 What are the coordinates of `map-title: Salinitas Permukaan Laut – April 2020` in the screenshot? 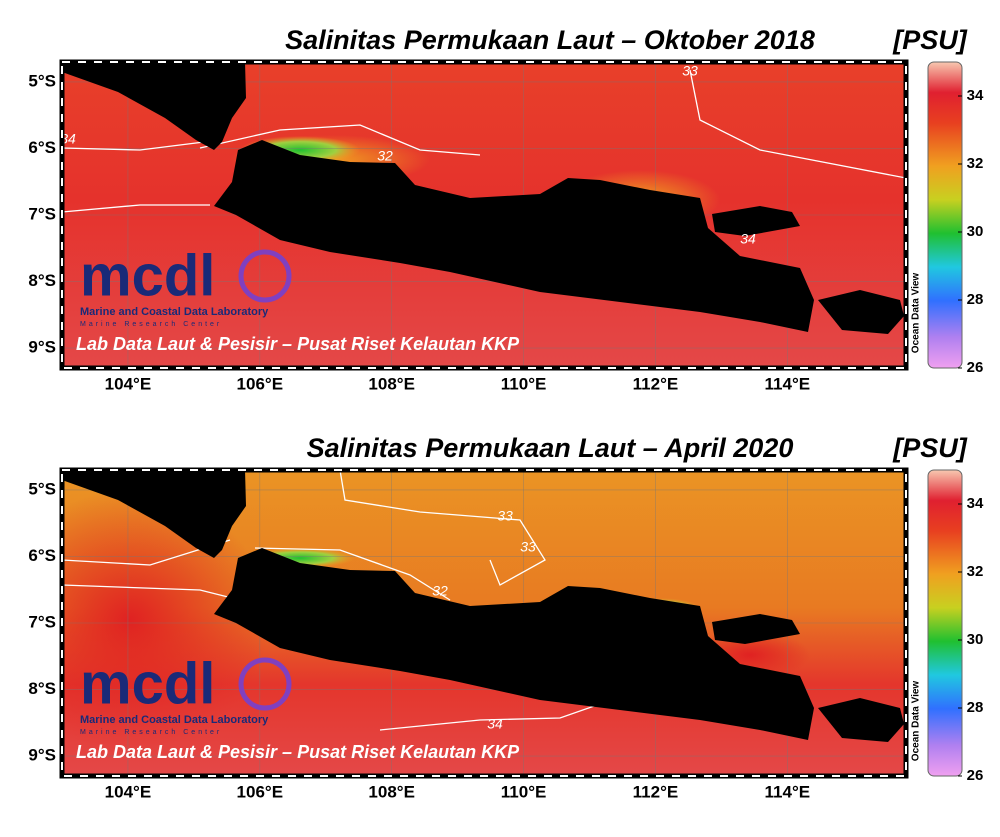 It's located at (550, 448).